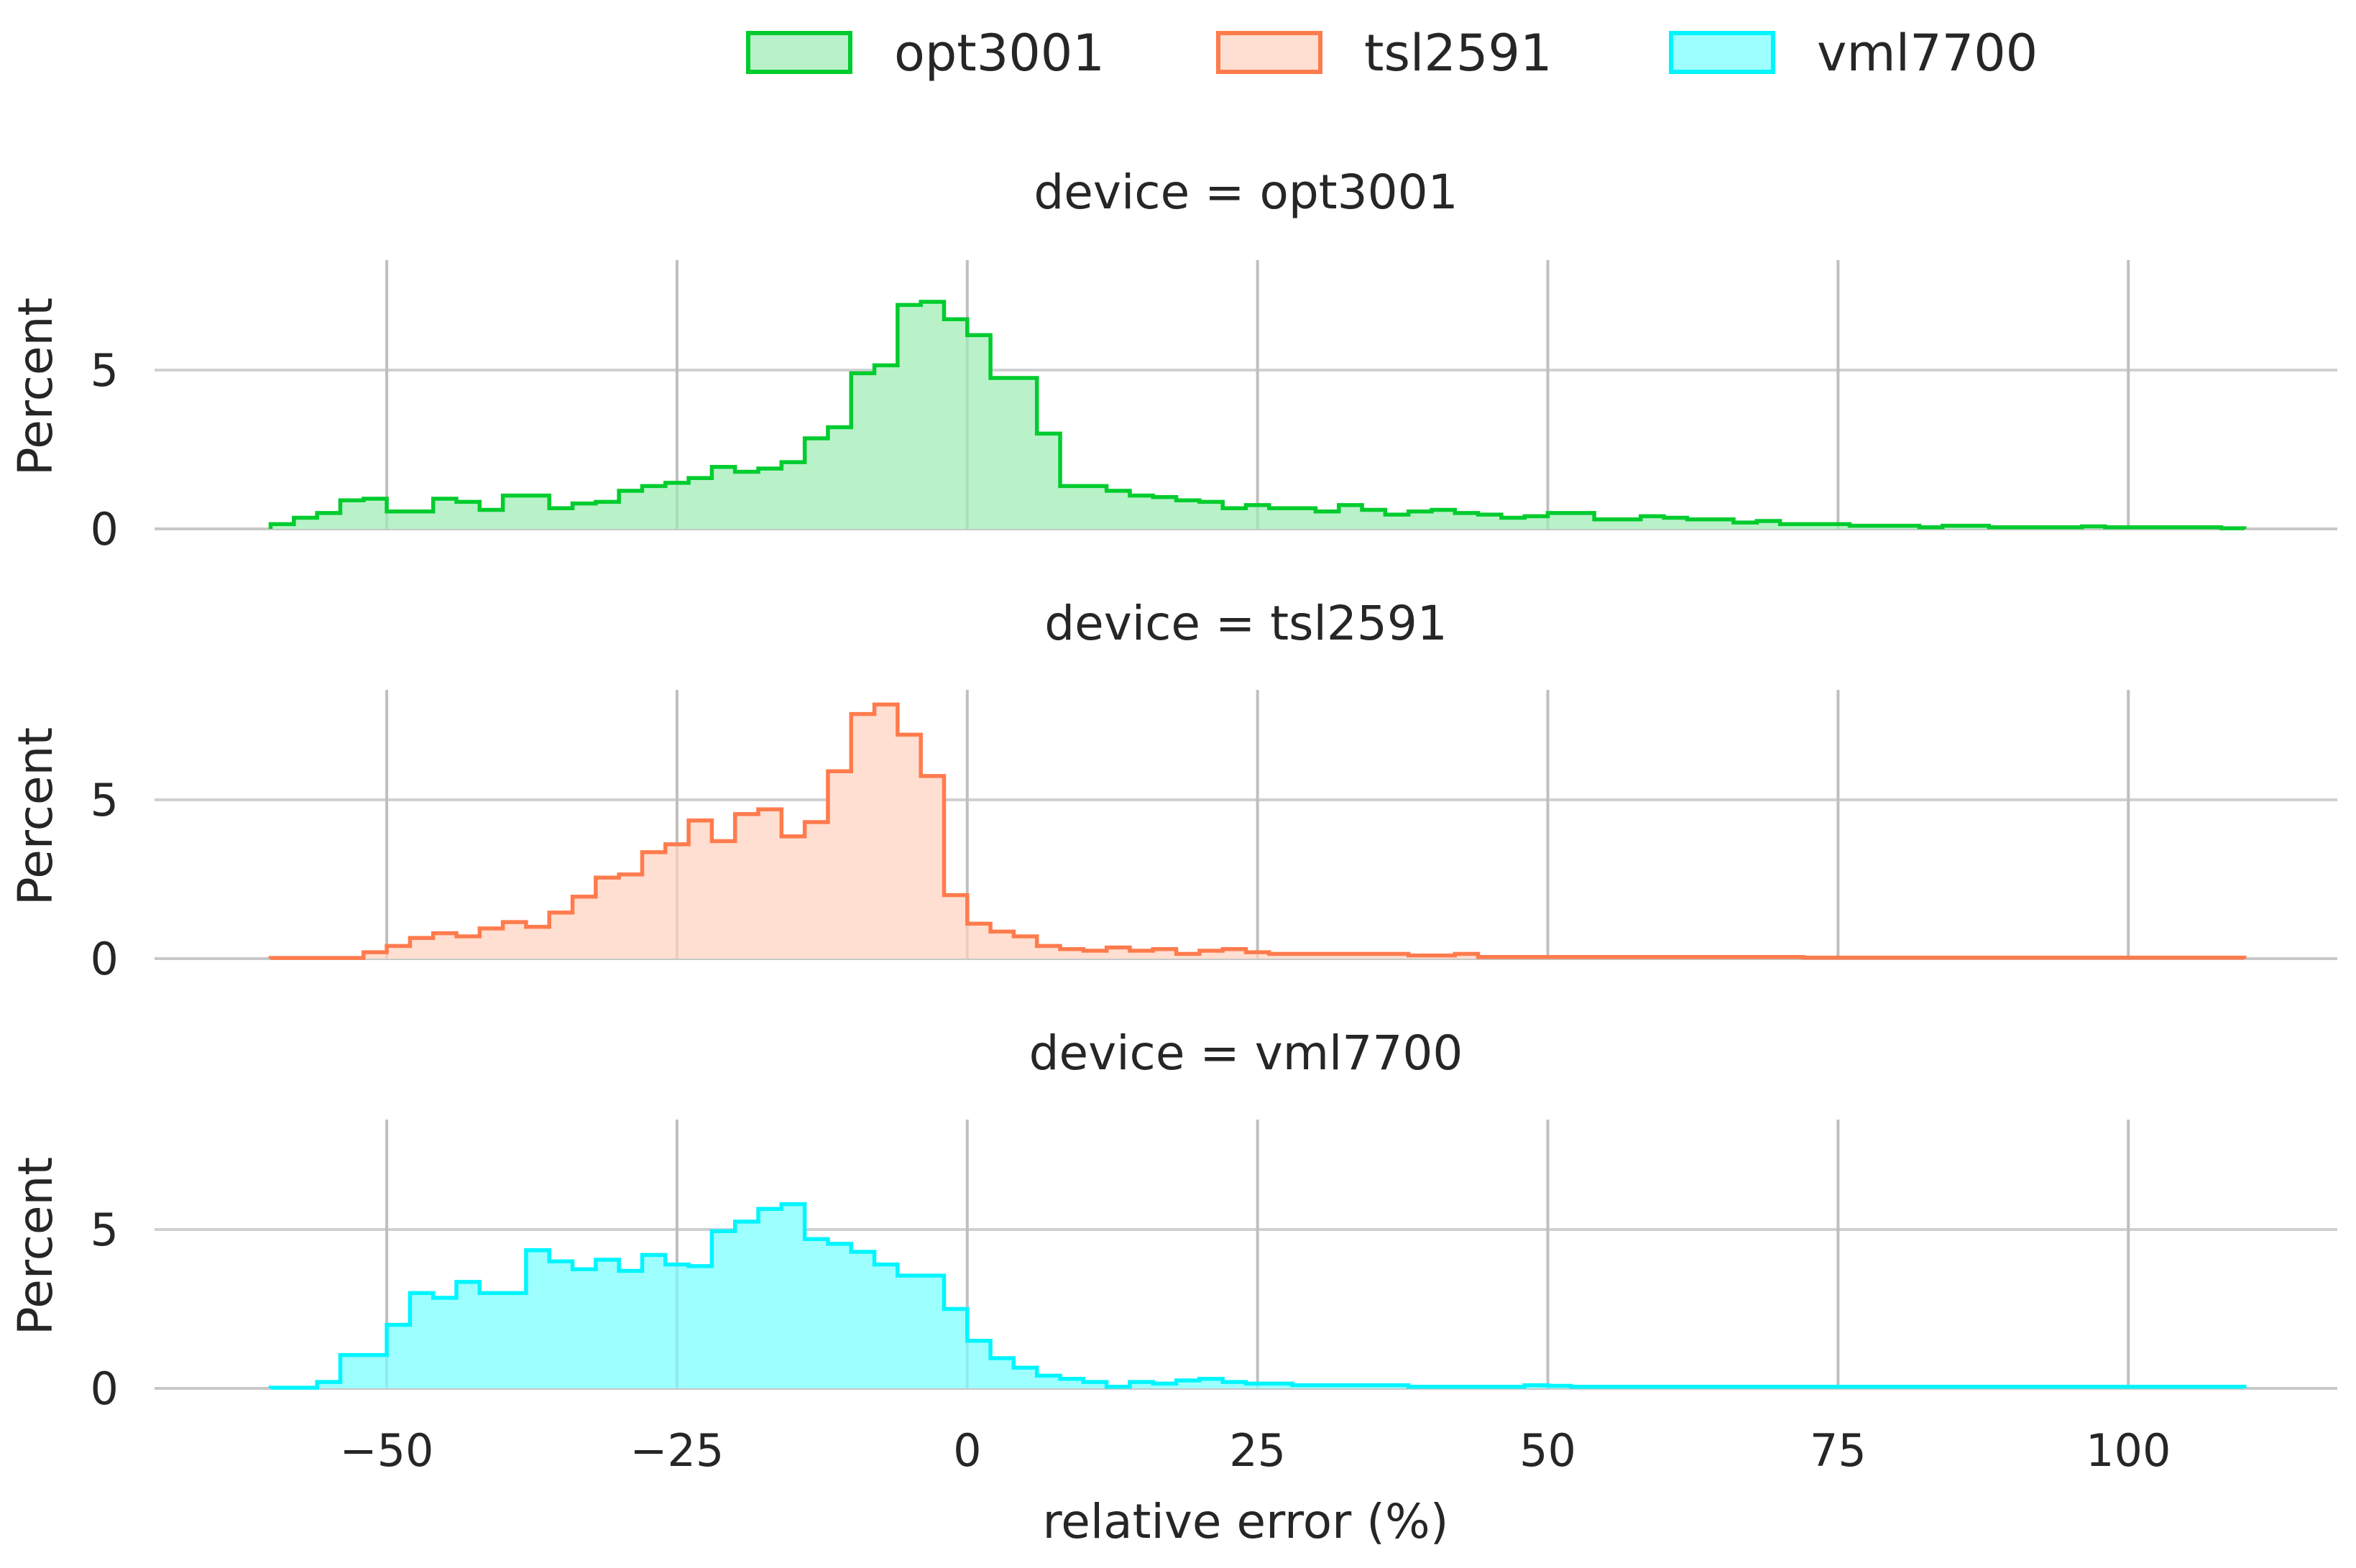 This screenshot has width=2356, height=1568. I want to click on legend-item-vml7700: vml7700, so click(1853, 53).